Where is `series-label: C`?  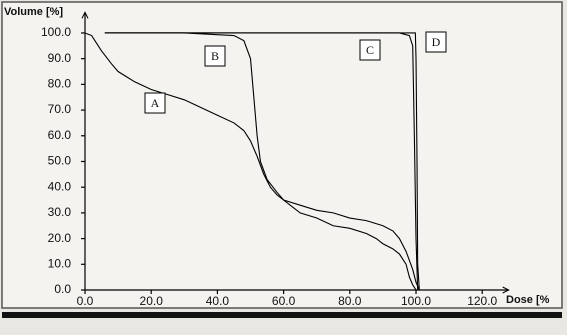
series-label: C is located at coordinates (370, 50).